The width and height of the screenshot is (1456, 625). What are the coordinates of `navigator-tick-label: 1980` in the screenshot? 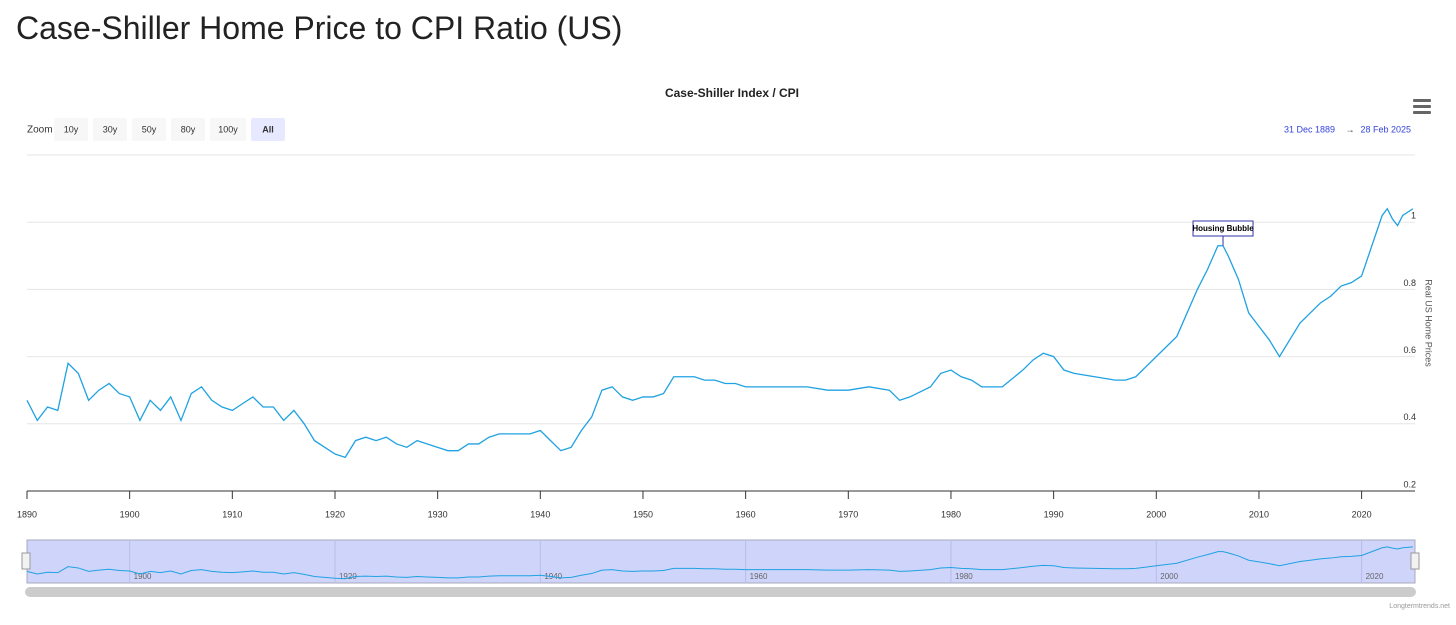 It's located at (964, 576).